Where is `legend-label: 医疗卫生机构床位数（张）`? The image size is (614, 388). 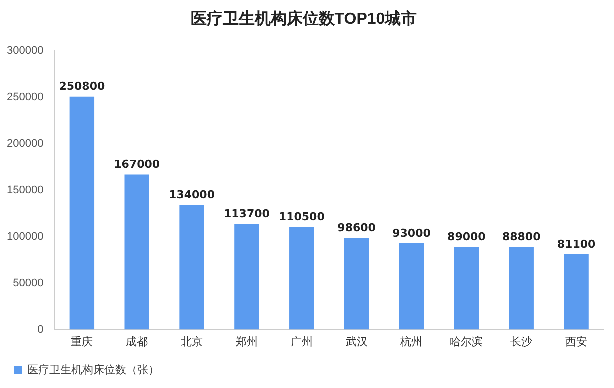 legend-label: 医疗卫生机构床位数（张） is located at coordinates (94, 370).